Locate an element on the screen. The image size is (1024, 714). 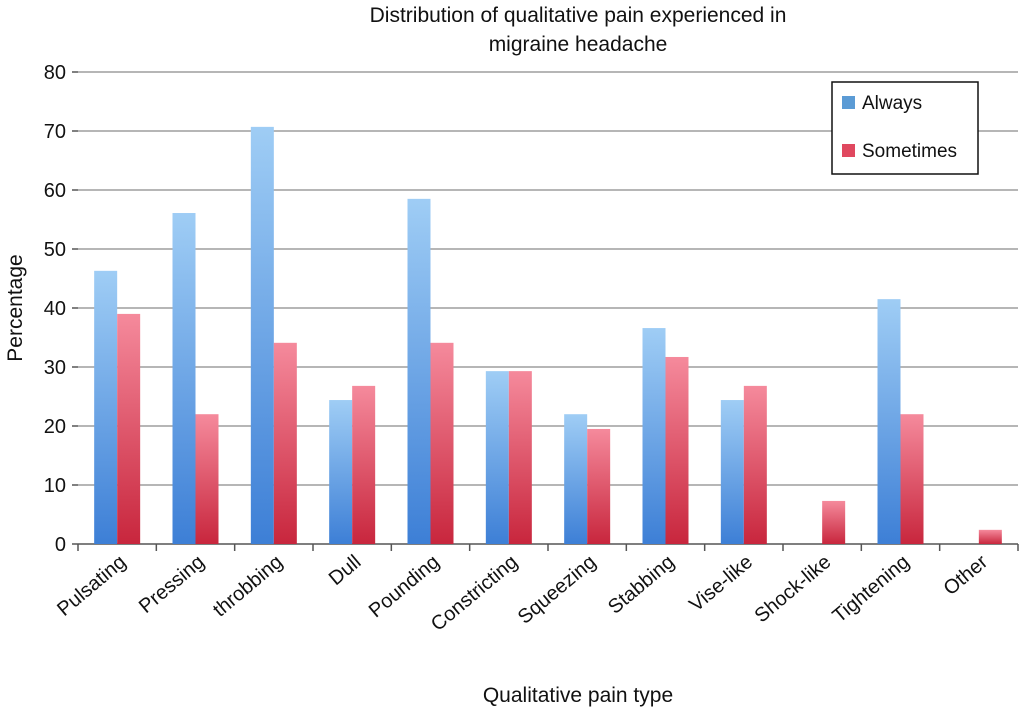
legend: Always Sometimes is located at coordinates (905, 128).